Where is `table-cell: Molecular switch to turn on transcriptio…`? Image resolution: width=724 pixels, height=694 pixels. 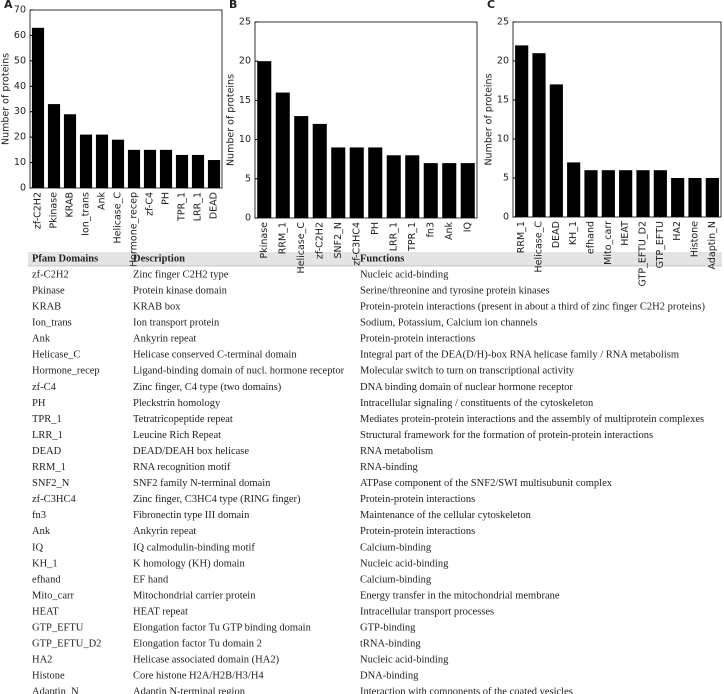 table-cell: Molecular switch to turn on transcriptio… is located at coordinates (467, 371).